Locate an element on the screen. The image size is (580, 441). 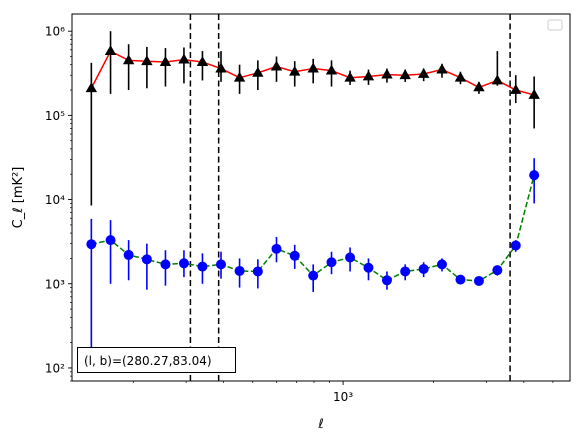
y-axis-label: C_ℓ [mK²] is located at coordinates (18, 198).